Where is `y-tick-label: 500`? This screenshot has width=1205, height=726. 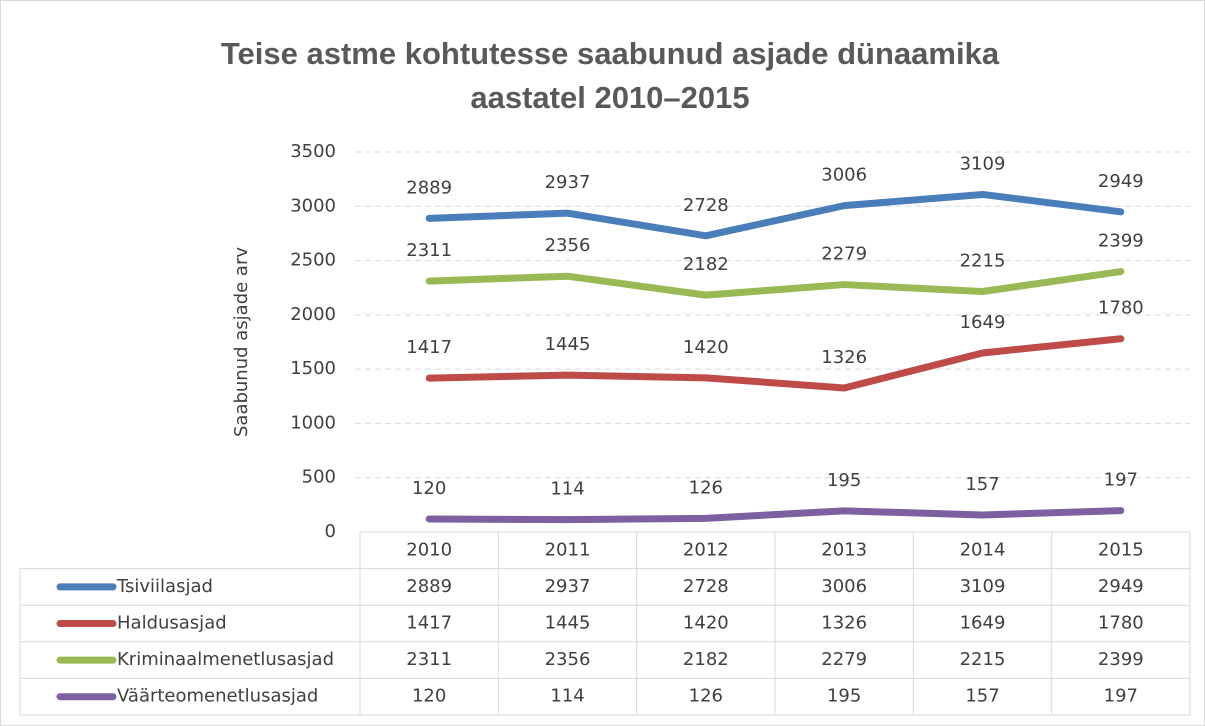
y-tick-label: 500 is located at coordinates (319, 477).